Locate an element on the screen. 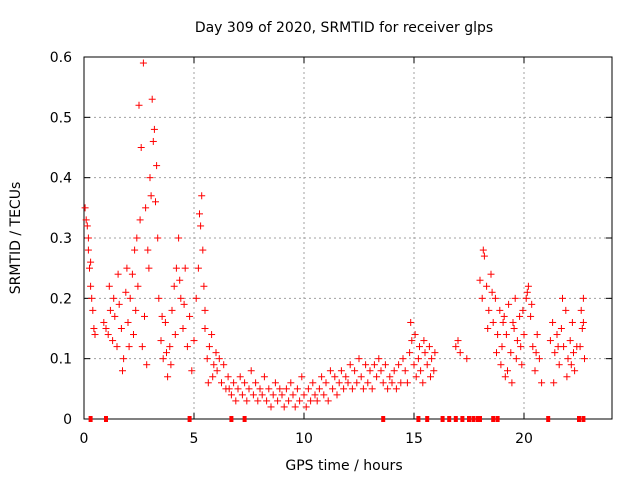 This screenshot has width=640, height=480. y-axis-label: SRMTID / TECUs is located at coordinates (16, 238).